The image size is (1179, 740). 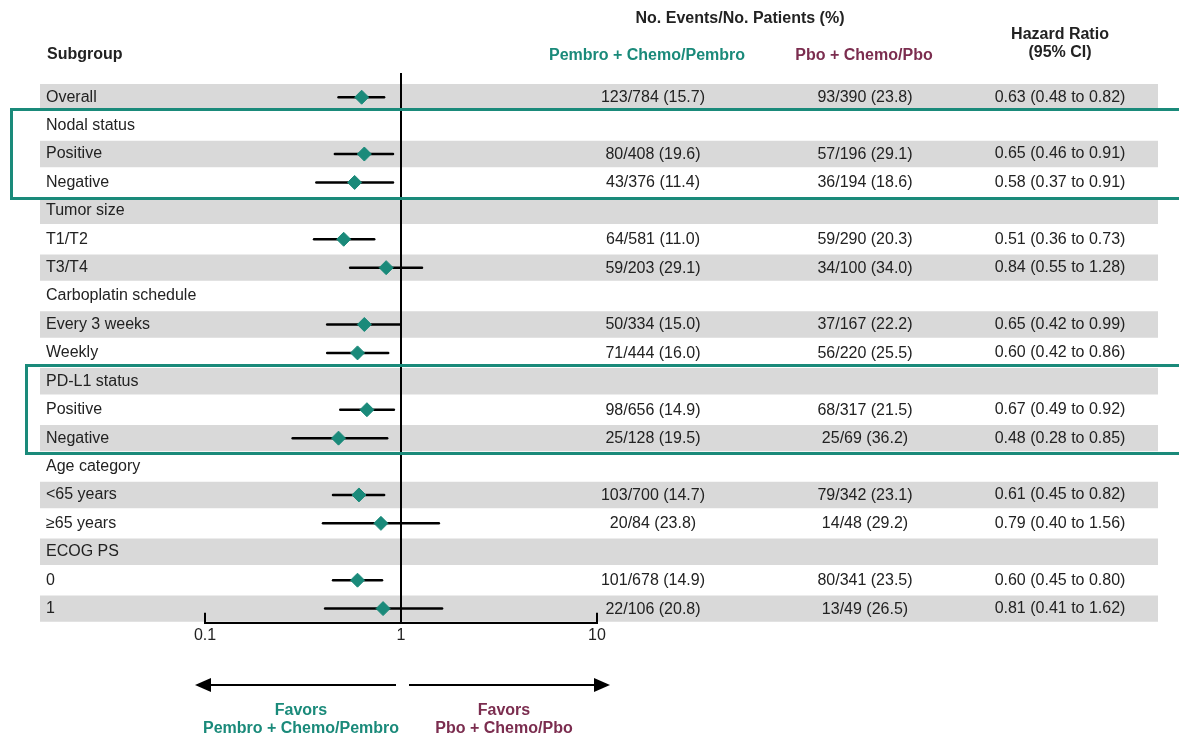 What do you see at coordinates (1060, 522) in the screenshot?
I see `data-label: 0.79 (0.40 to 1.56)` at bounding box center [1060, 522].